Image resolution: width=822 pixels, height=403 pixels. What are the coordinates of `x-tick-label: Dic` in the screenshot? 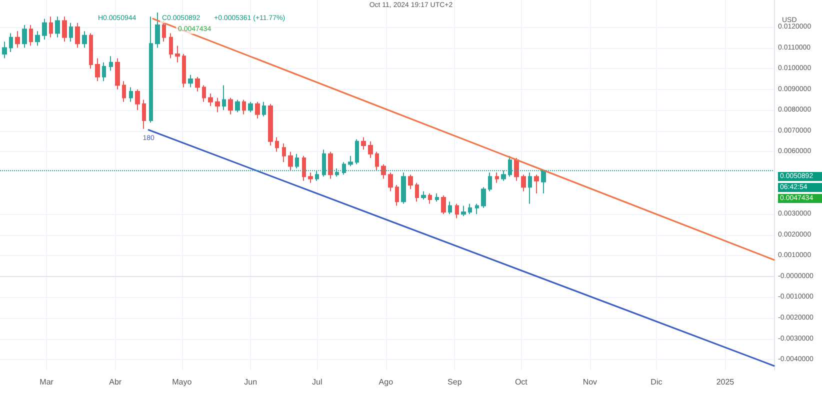 It's located at (656, 382).